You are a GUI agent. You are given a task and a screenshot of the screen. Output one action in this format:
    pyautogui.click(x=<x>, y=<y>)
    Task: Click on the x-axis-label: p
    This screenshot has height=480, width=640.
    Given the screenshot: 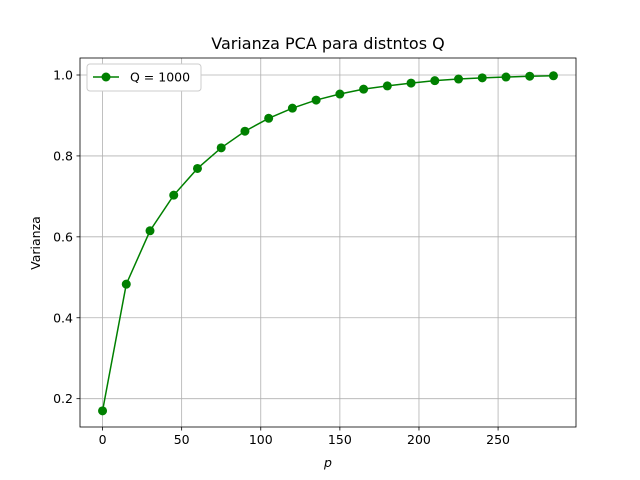 What is the action you would take?
    pyautogui.click(x=327, y=462)
    